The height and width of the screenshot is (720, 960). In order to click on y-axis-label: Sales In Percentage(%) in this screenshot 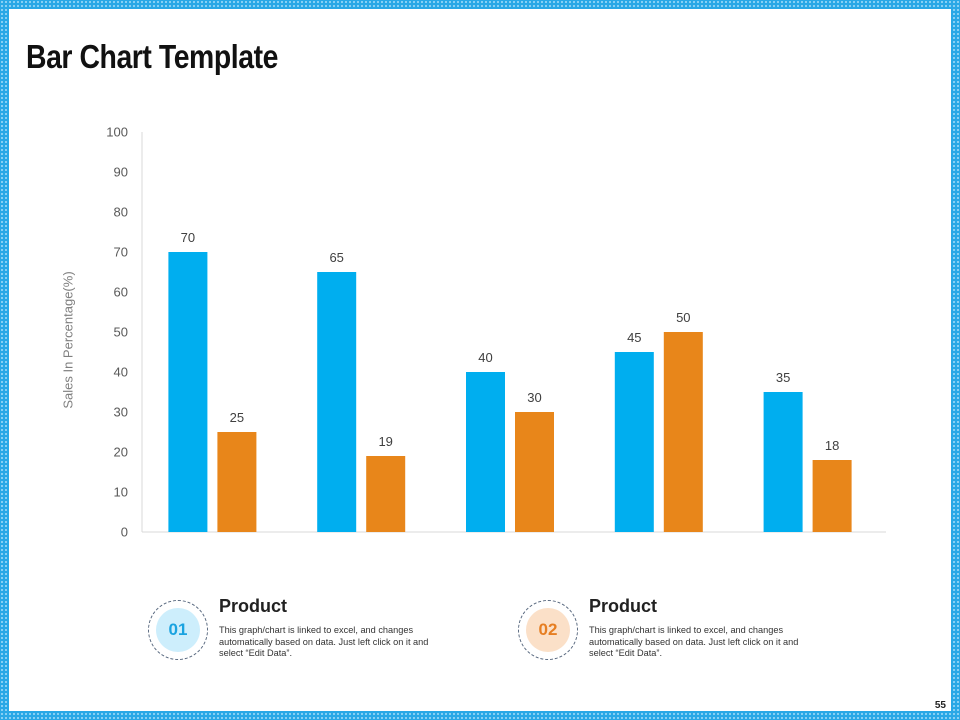, I will do `click(68, 340)`.